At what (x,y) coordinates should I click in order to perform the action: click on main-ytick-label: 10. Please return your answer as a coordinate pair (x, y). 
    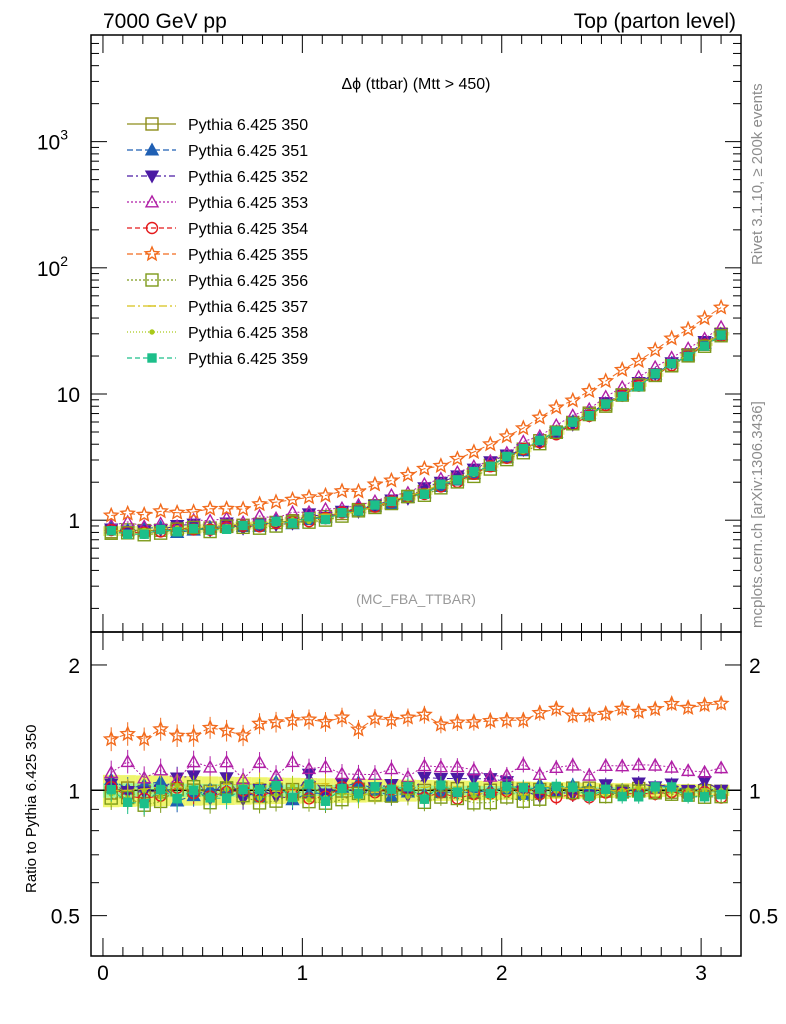
    Looking at the image, I should click on (68, 395).